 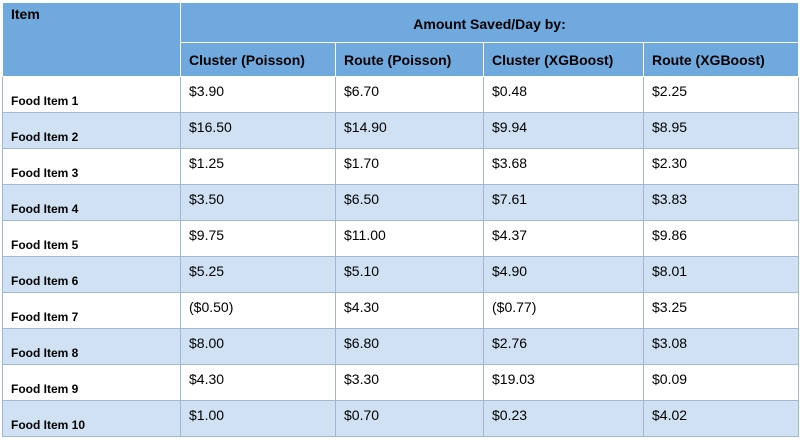 I want to click on table-row: Food Item 4 $3.50 $6.50 $7.61 $3.83, so click(x=401, y=202).